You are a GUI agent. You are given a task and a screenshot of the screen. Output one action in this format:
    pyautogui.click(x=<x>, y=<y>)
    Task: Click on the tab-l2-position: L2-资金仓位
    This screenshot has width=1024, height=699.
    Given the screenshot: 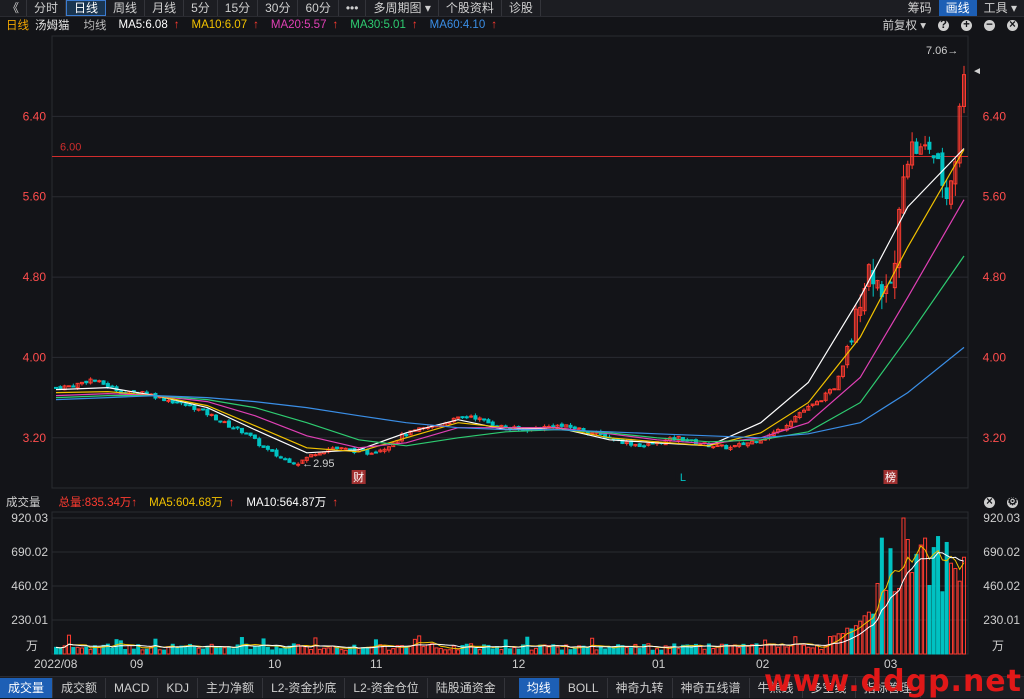 What is the action you would take?
    pyautogui.click(x=386, y=687)
    